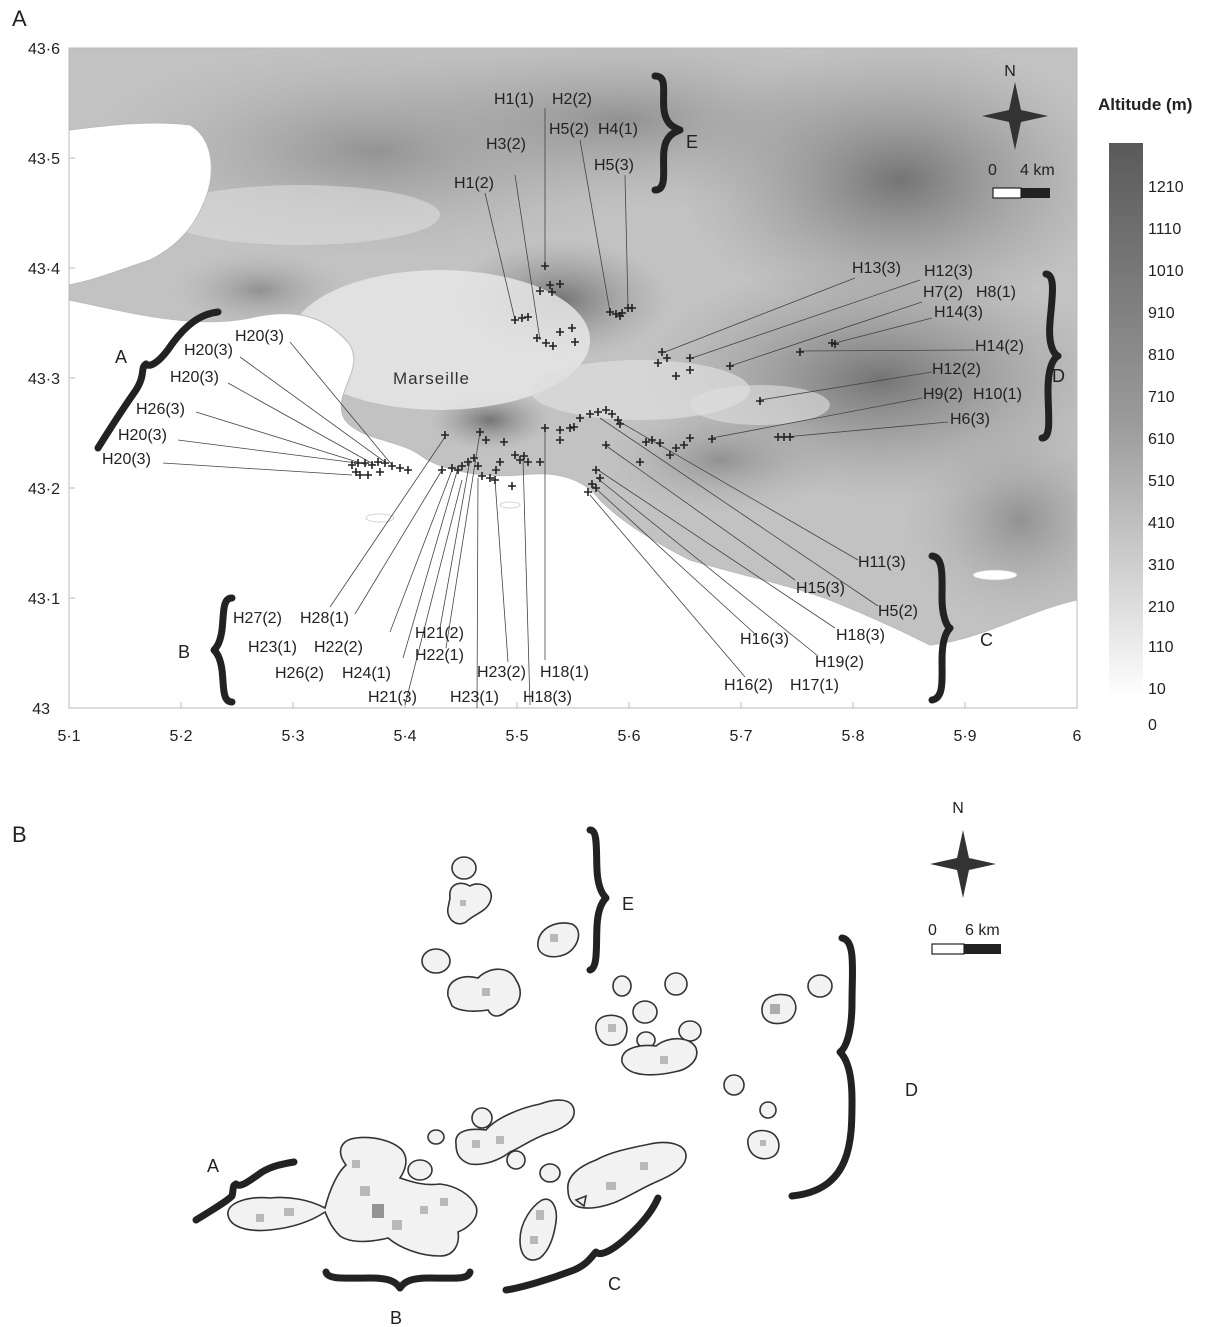  What do you see at coordinates (999, 346) in the screenshot?
I see `sample-label: H14(2)` at bounding box center [999, 346].